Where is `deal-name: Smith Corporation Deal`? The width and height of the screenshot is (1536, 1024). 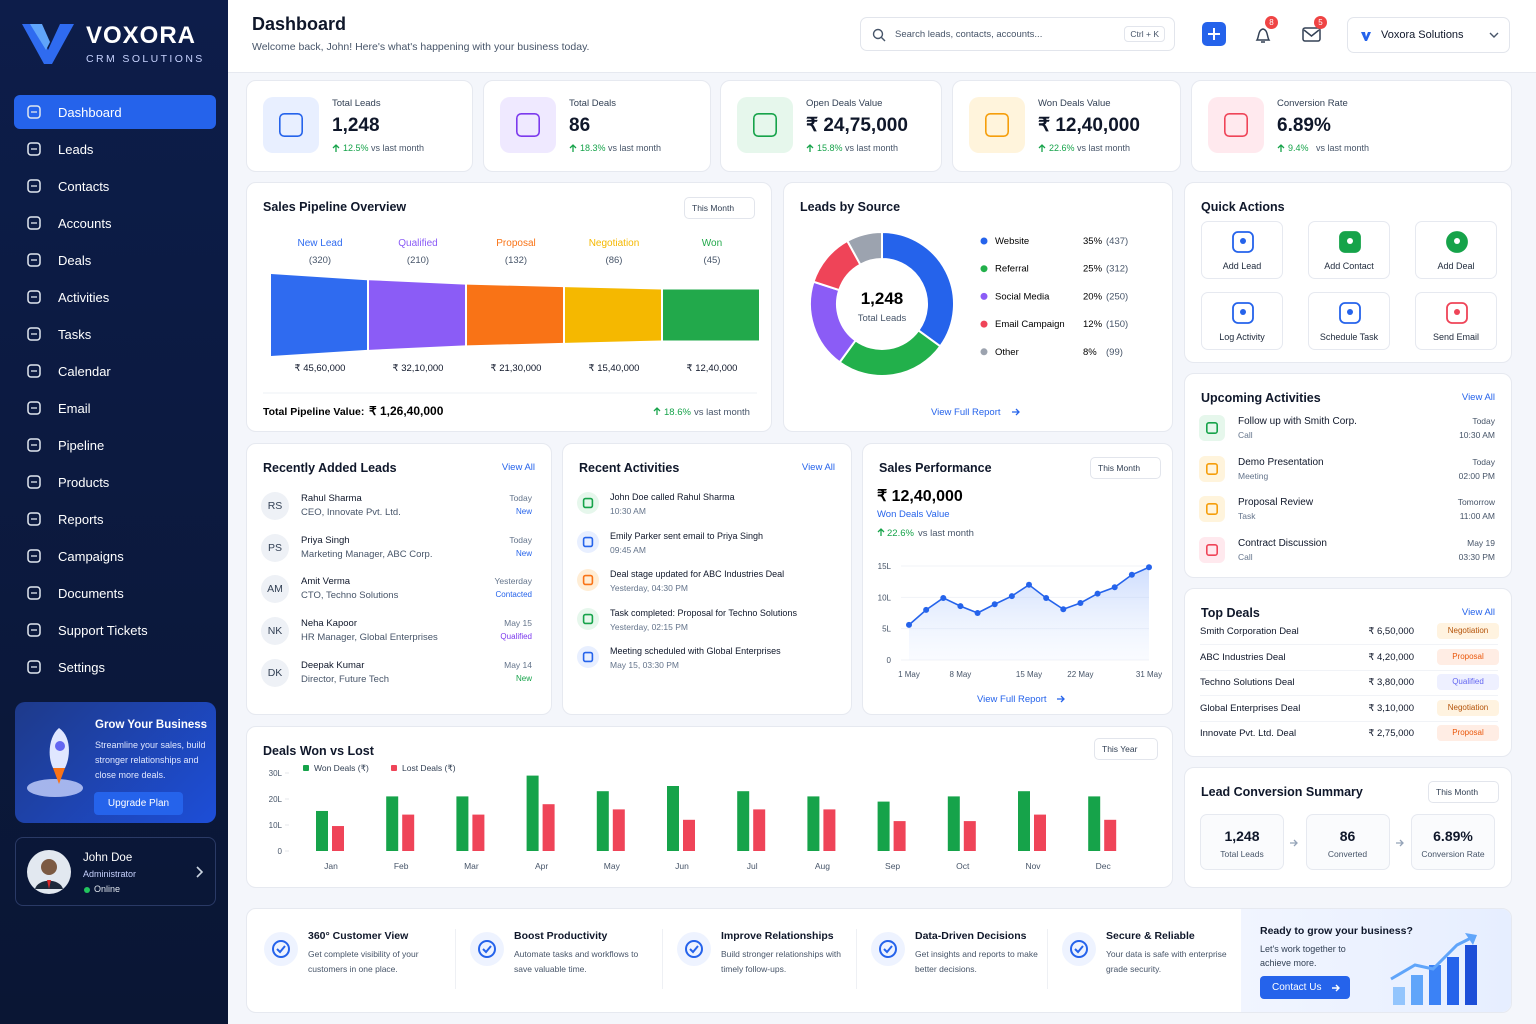
deal-name: Smith Corporation Deal is located at coordinates (1249, 631).